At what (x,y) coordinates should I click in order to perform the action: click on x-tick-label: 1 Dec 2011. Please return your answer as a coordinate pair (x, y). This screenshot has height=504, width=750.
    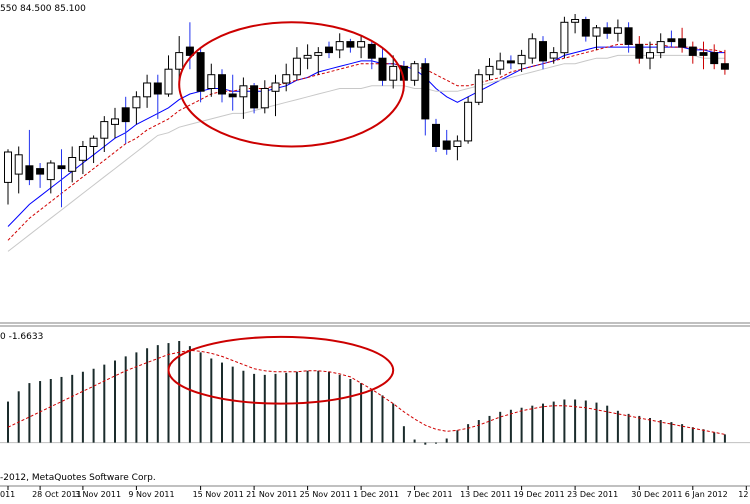
    Looking at the image, I should click on (376, 494).